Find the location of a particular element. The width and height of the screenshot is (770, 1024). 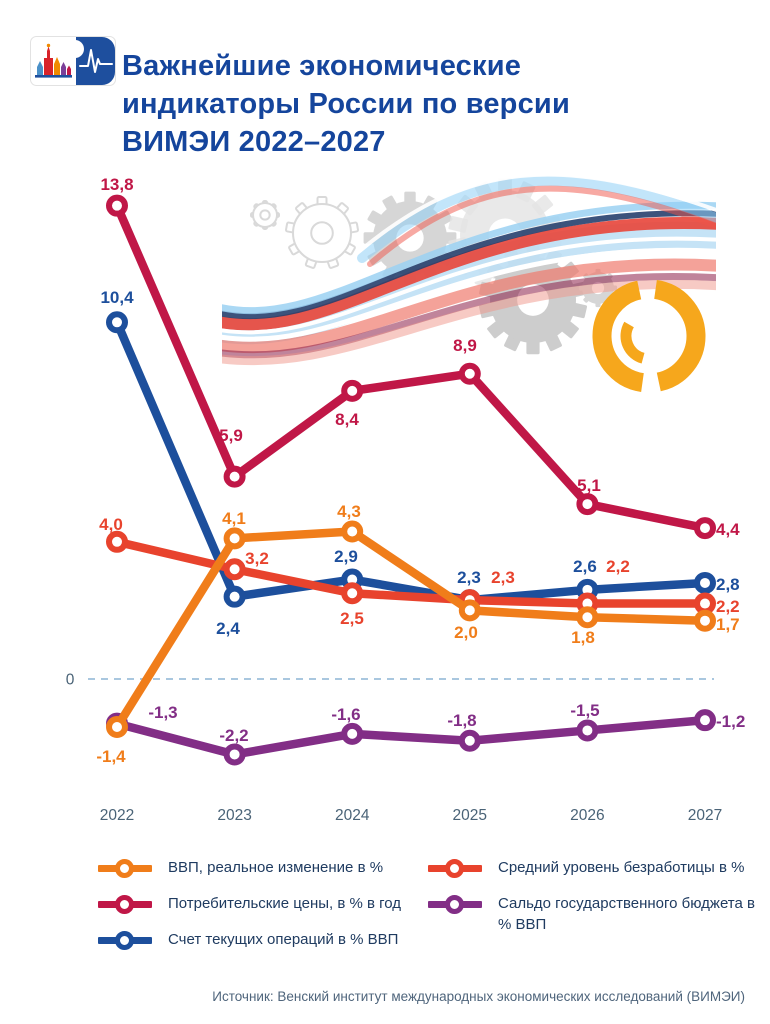

legend-item-gdp: ВВП, реальное изменение в % is located at coordinates (263, 867).